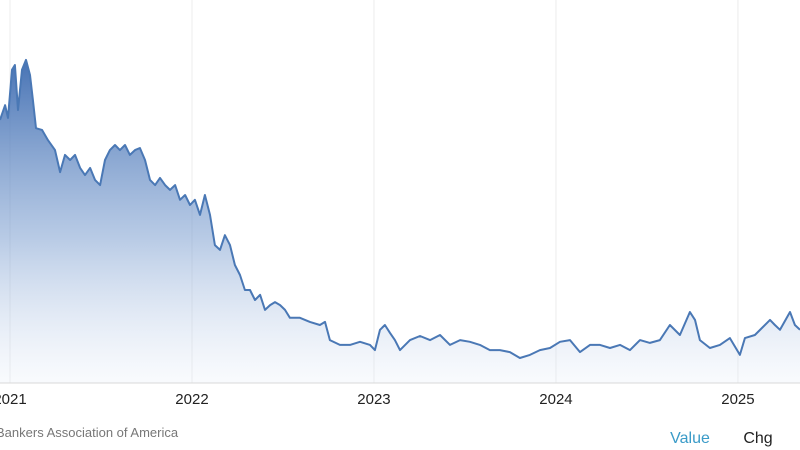 The width and height of the screenshot is (800, 450). Describe the element at coordinates (13, 399) in the screenshot. I see `x-tick-label: 2021` at that location.